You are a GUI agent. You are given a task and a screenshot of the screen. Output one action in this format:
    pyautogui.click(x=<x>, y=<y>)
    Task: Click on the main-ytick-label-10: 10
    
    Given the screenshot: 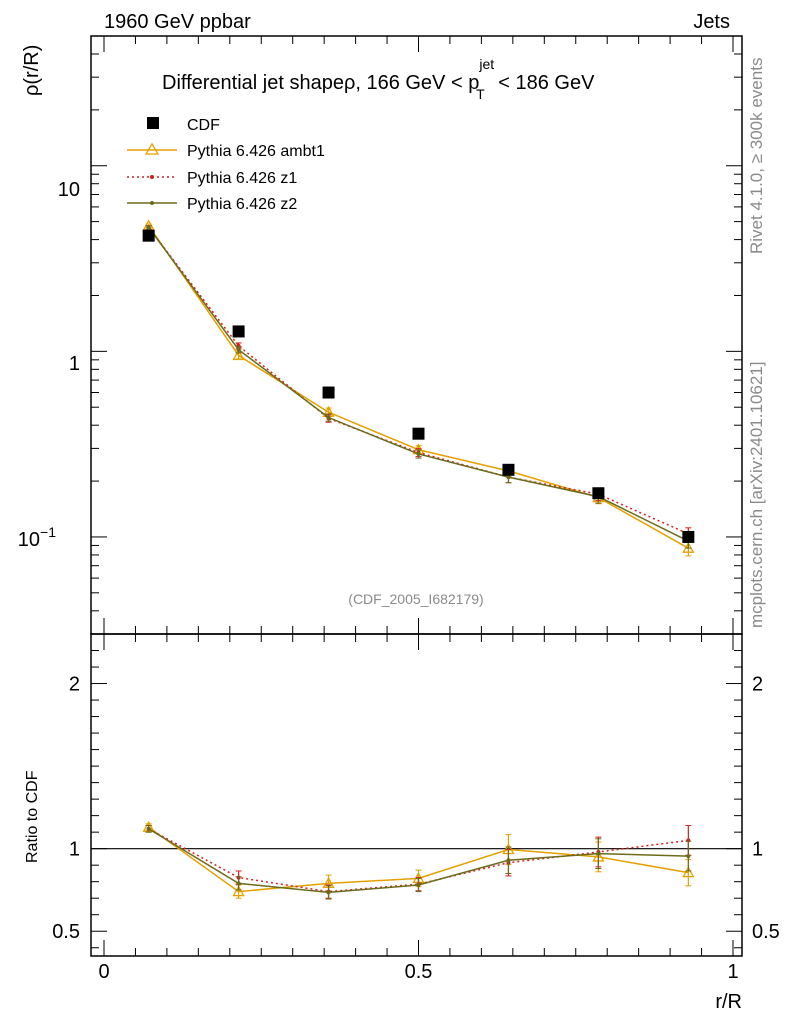 What is the action you would take?
    pyautogui.click(x=69, y=190)
    